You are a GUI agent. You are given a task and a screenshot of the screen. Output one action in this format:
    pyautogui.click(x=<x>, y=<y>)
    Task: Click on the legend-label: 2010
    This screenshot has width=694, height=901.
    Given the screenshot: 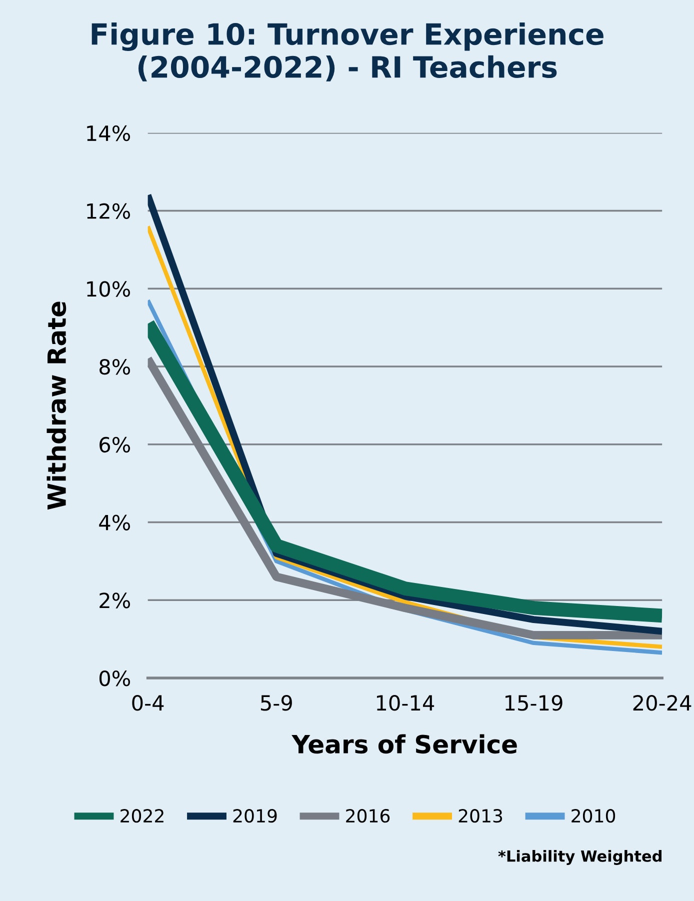 What is the action you would take?
    pyautogui.click(x=594, y=816)
    